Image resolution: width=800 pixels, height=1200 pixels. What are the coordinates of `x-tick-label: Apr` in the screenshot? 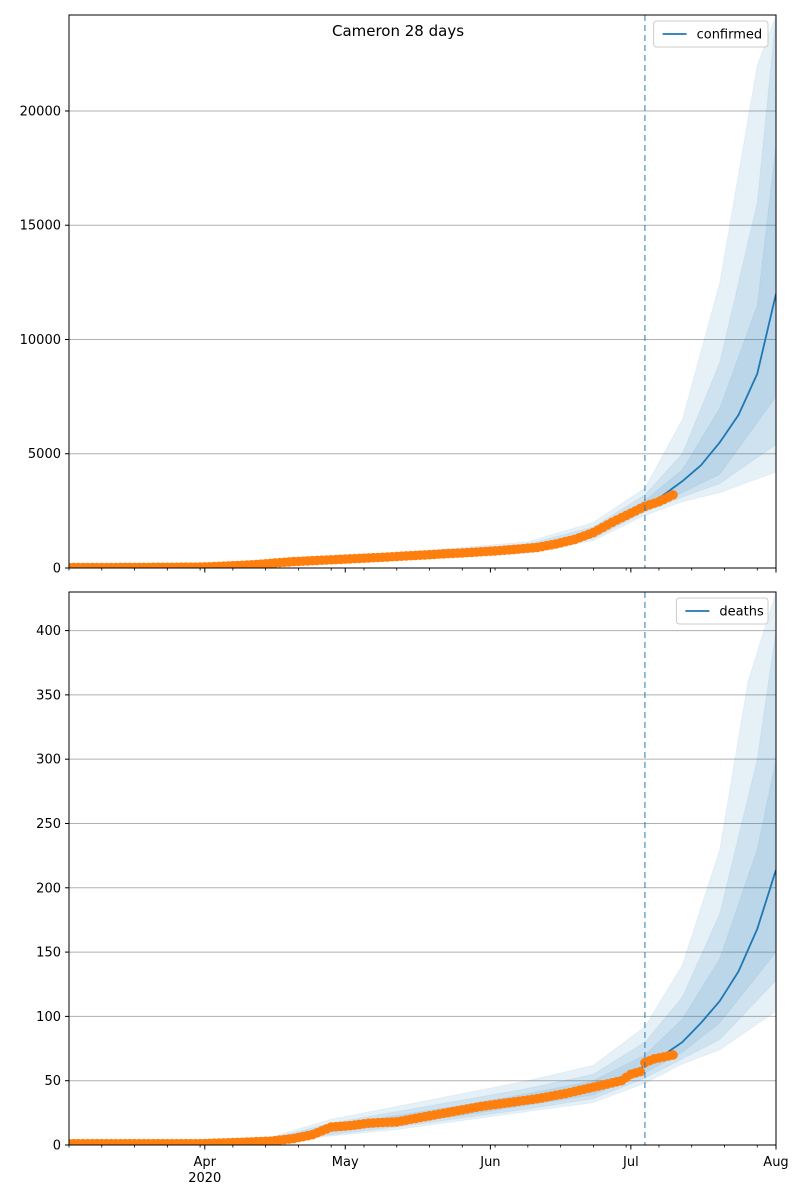 It's located at (205, 1162).